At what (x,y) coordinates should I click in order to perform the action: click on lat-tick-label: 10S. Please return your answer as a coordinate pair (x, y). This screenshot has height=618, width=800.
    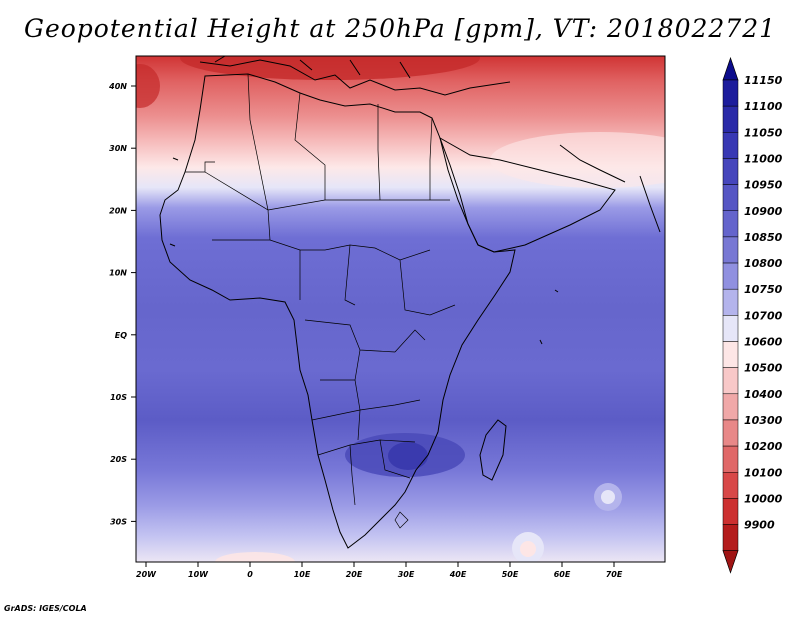
    Looking at the image, I should click on (118, 397).